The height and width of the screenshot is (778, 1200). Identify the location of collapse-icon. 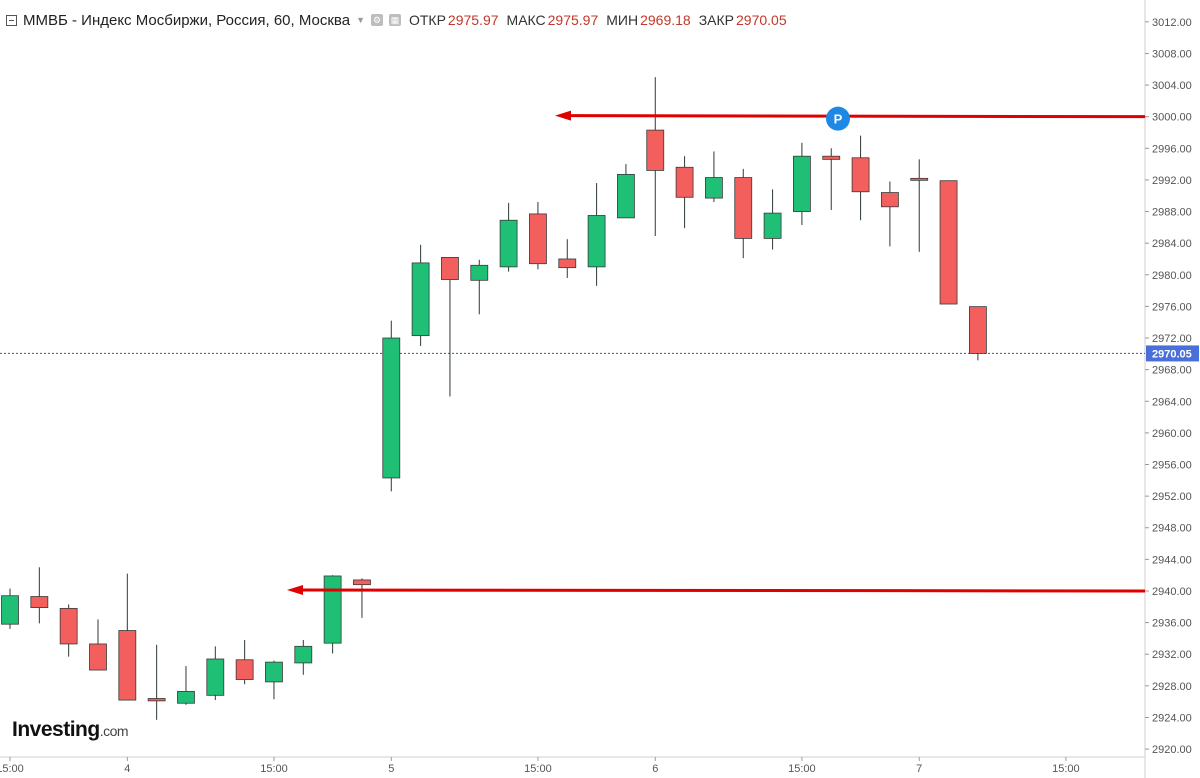
(11, 20).